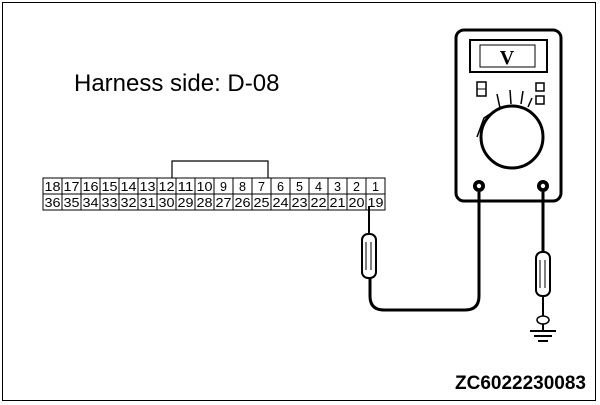 The width and height of the screenshot is (600, 405). What do you see at coordinates (110, 203) in the screenshot?
I see `connector-pin-label: 33` at bounding box center [110, 203].